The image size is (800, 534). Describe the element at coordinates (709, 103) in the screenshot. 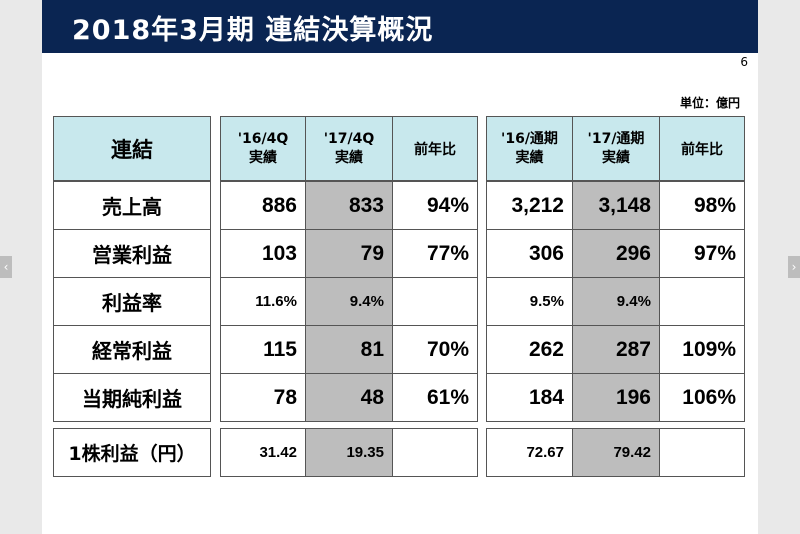

I see `unit-label: 単位：億円` at that location.